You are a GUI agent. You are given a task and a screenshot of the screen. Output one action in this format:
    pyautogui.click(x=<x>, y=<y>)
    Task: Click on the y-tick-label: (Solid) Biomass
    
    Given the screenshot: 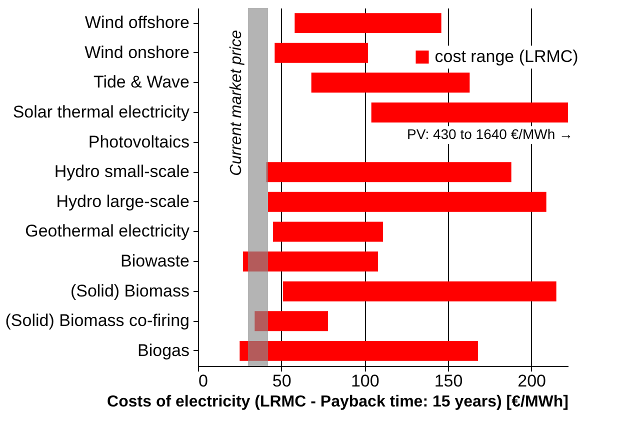 What is the action you would take?
    pyautogui.click(x=130, y=290)
    